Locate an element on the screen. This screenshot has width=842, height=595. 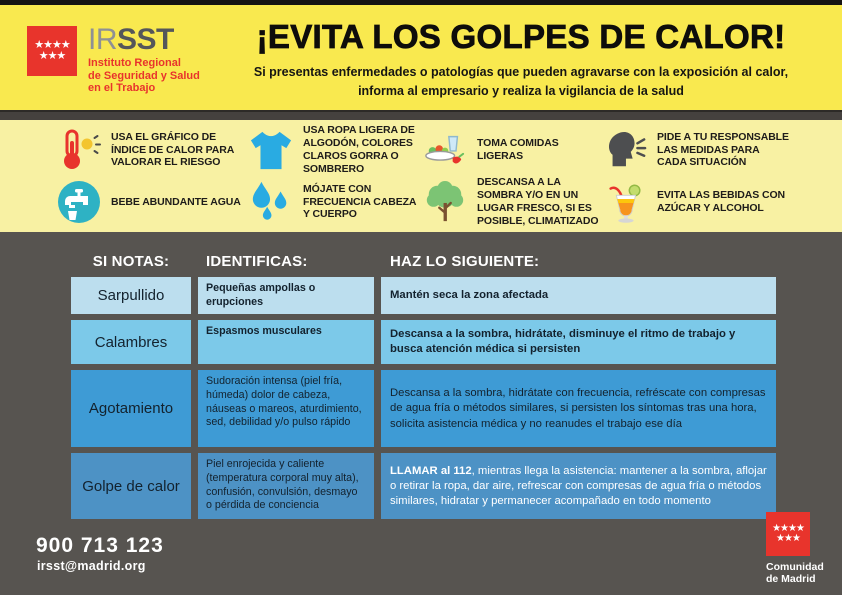
tree-icon is located at coordinates (445, 202).